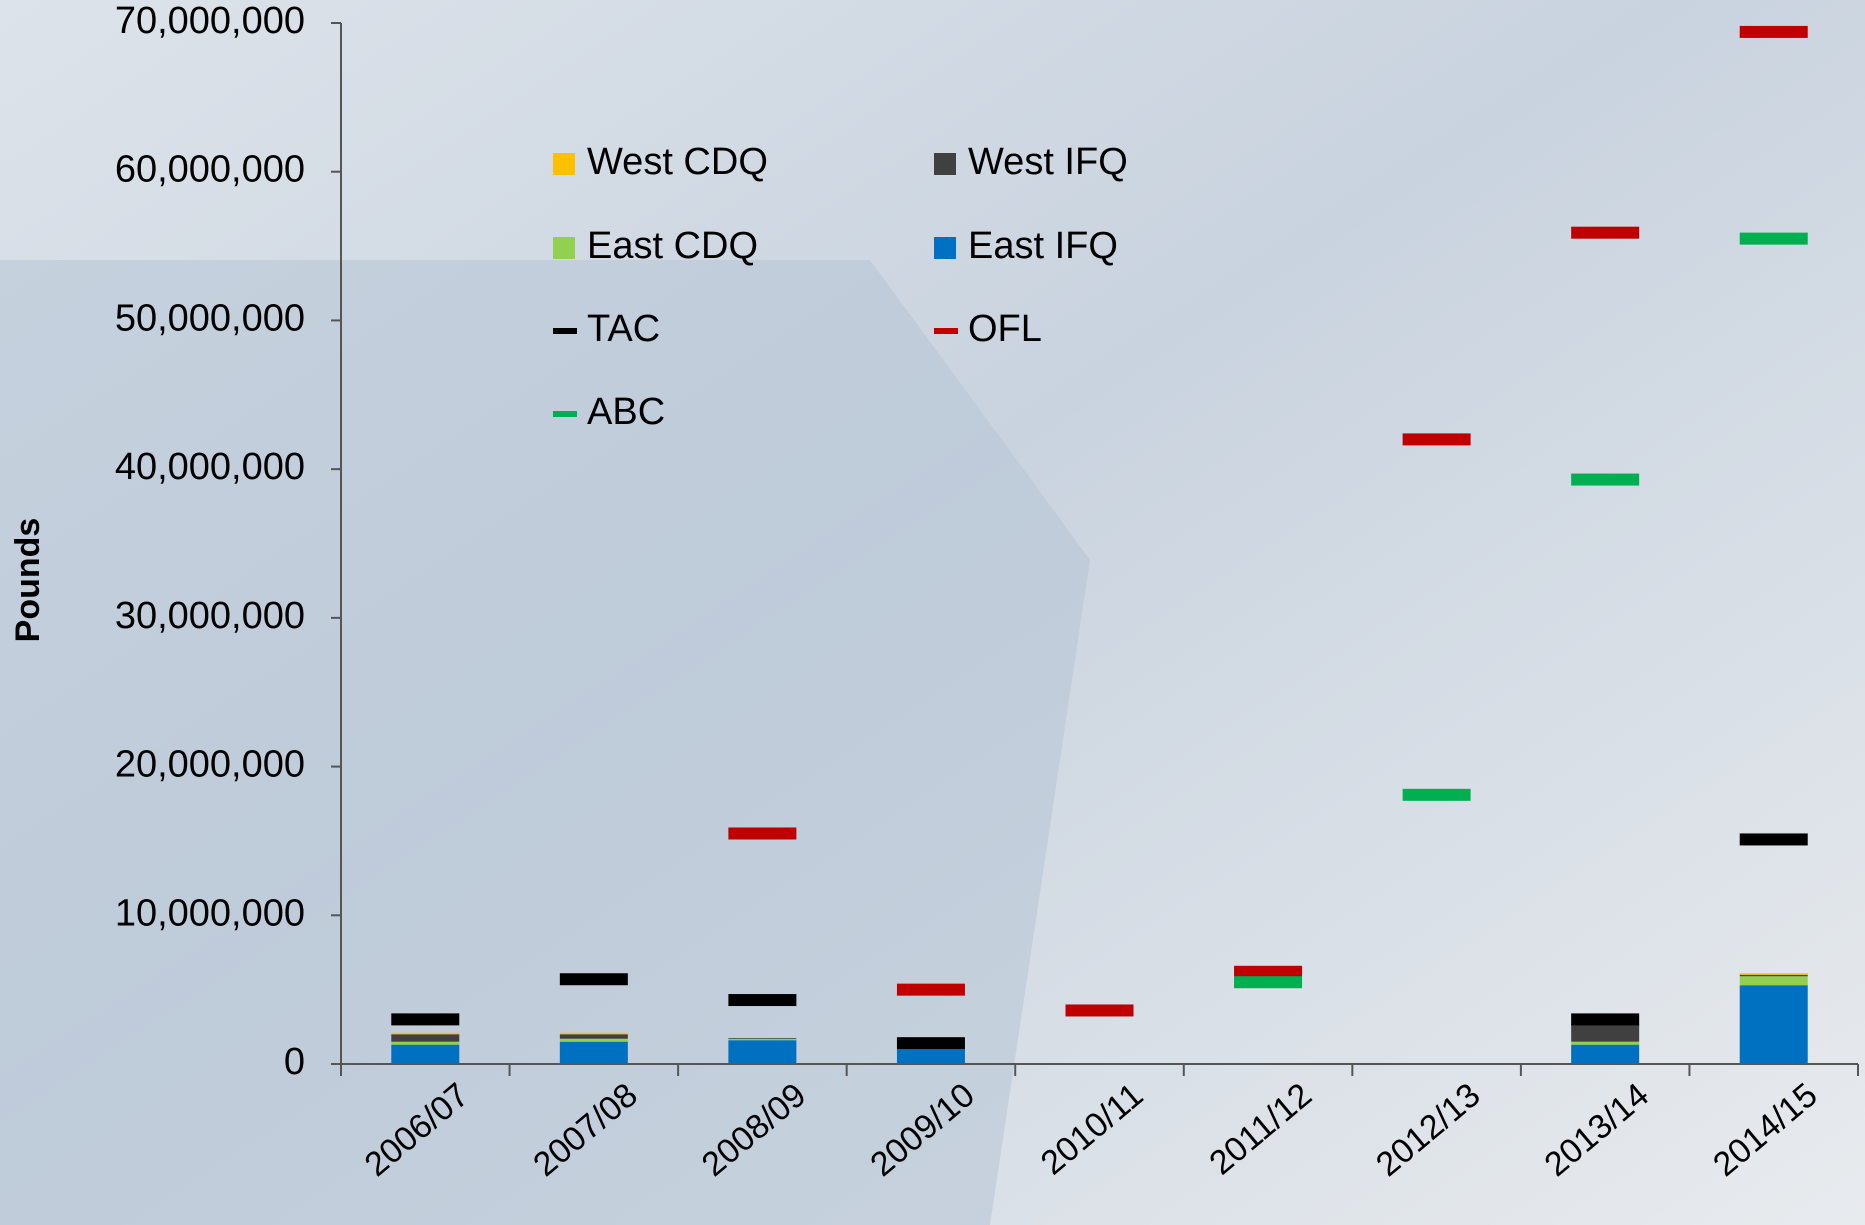 The image size is (1865, 1225). What do you see at coordinates (1005, 329) in the screenshot?
I see `legend-label: OFL` at bounding box center [1005, 329].